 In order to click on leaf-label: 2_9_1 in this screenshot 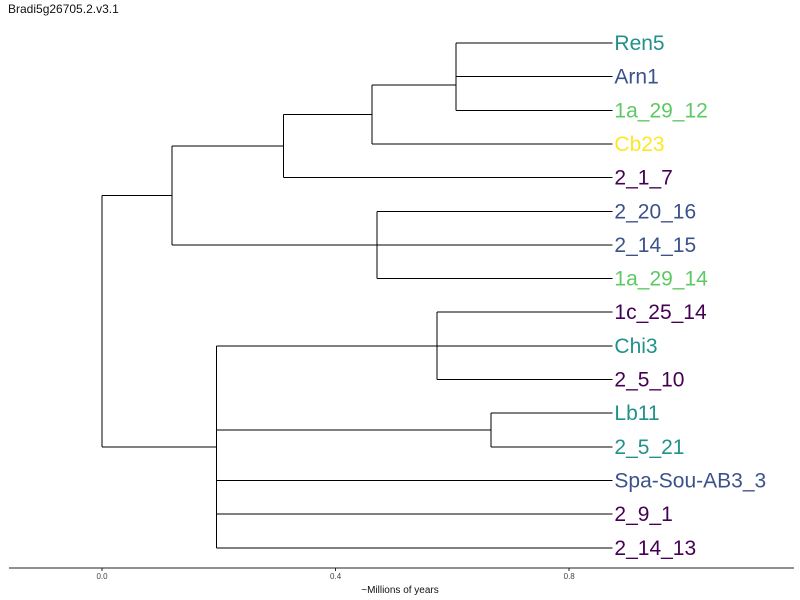, I will do `click(643, 514)`.